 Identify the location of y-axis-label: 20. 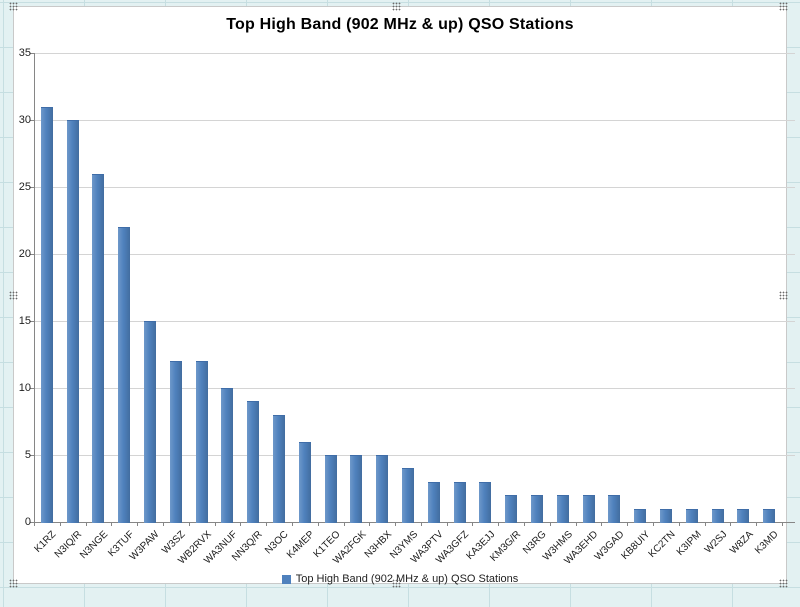
(24, 254).